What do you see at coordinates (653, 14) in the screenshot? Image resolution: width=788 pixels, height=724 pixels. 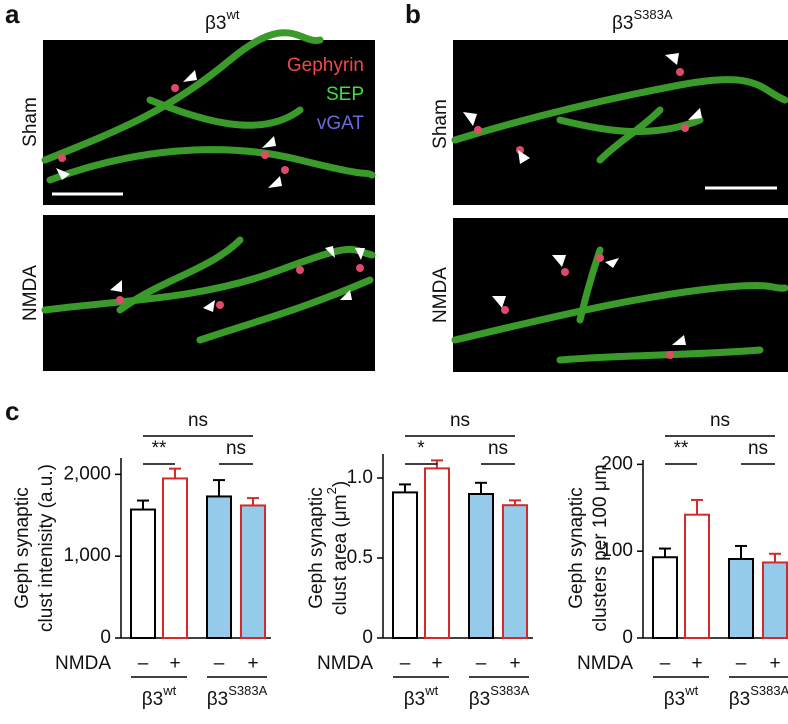 I see `genotype-label-sup: S383A` at bounding box center [653, 14].